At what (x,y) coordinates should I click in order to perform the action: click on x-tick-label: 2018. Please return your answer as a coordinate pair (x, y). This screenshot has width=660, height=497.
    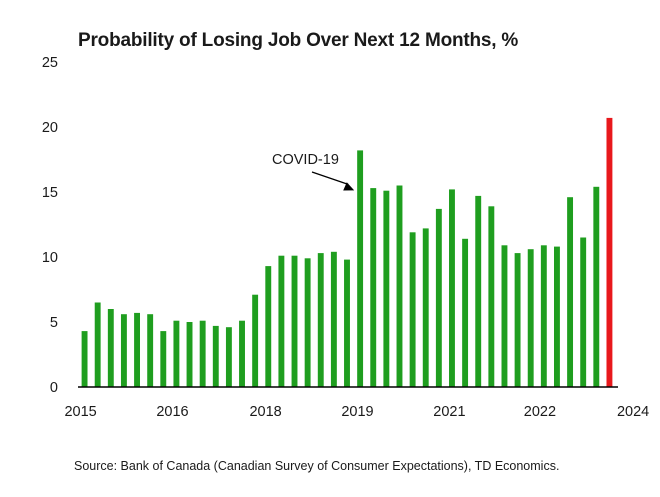
    Looking at the image, I should click on (265, 412).